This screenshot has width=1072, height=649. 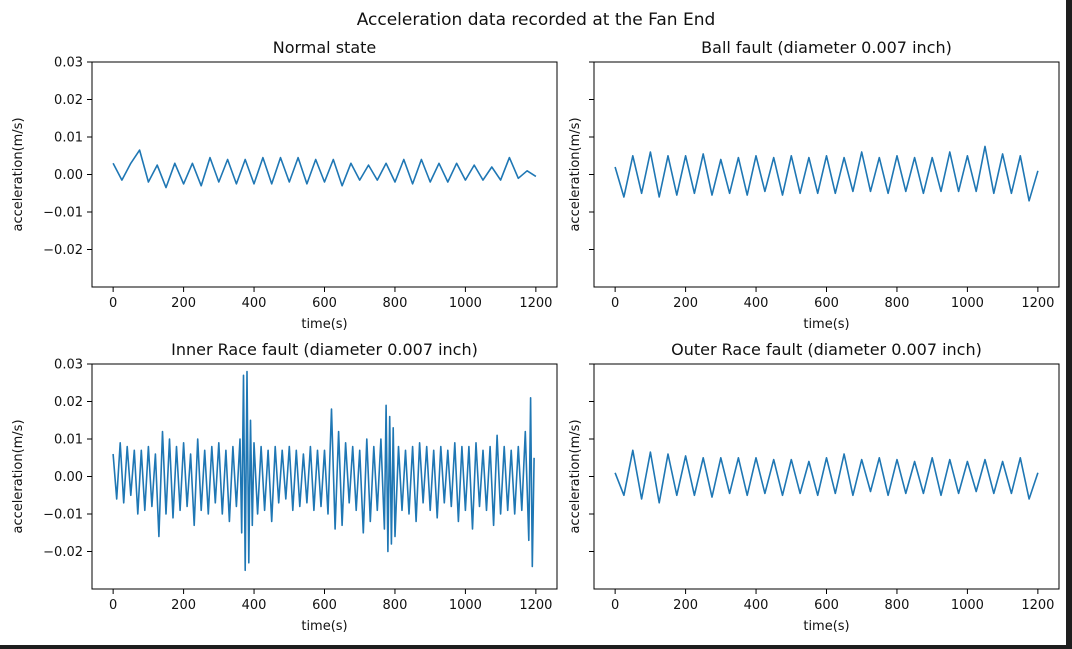 What do you see at coordinates (324, 349) in the screenshot?
I see `subplot-title: Inner Race fault (diameter 0.007 inch)` at bounding box center [324, 349].